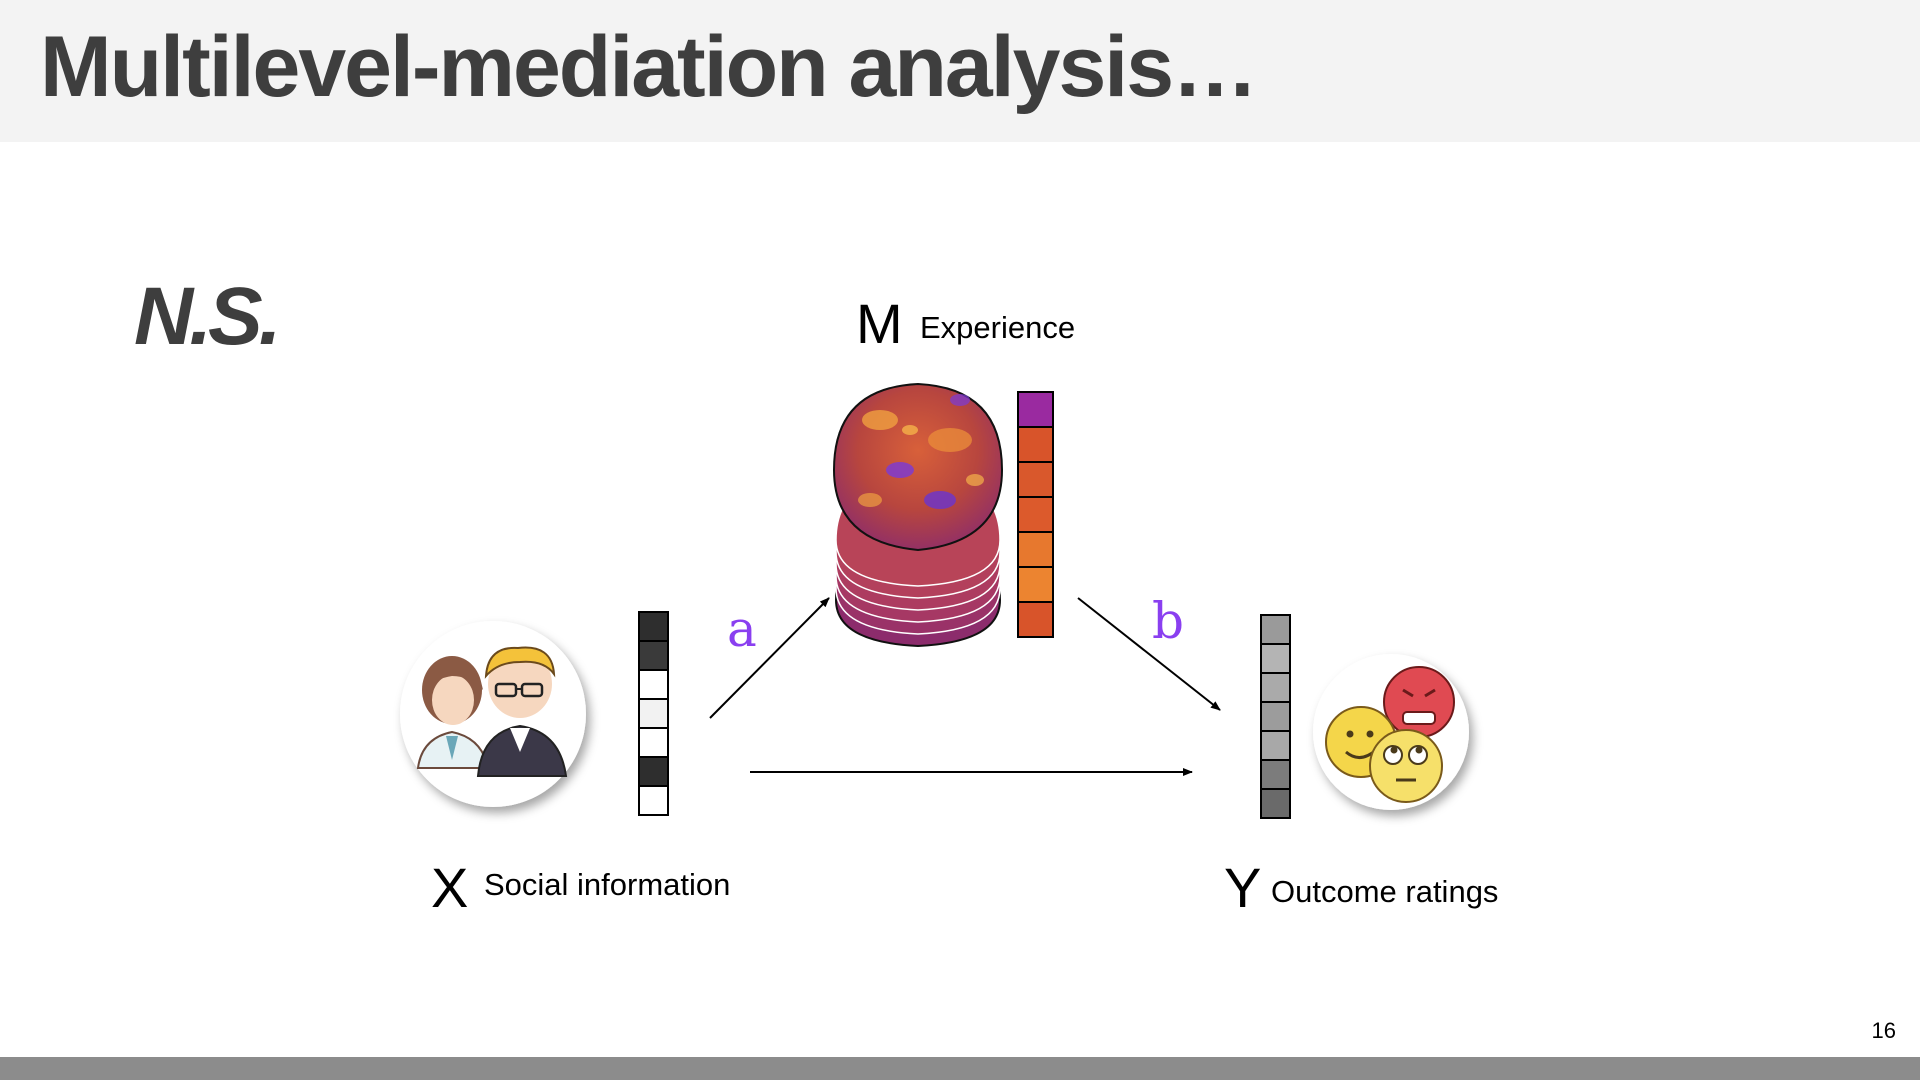 The height and width of the screenshot is (1080, 1920). I want to click on page-number: 16, so click(1883, 1030).